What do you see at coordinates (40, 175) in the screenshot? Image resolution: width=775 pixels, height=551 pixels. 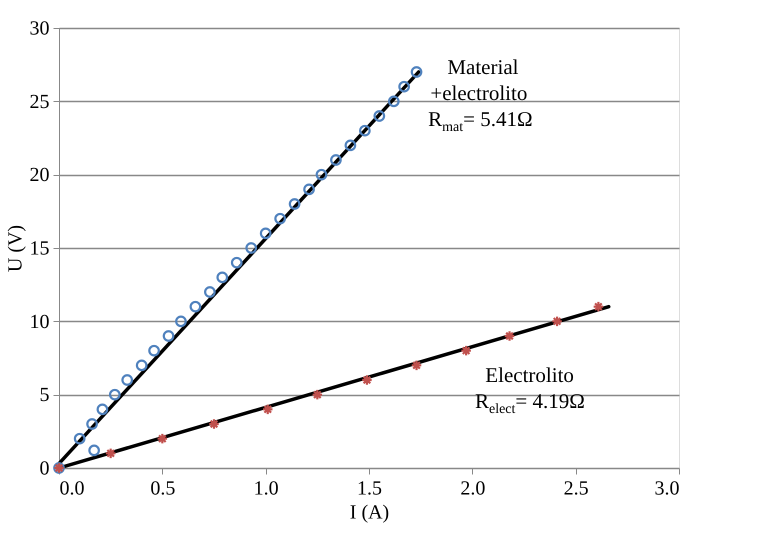 I see `y-tick-label: 20` at bounding box center [40, 175].